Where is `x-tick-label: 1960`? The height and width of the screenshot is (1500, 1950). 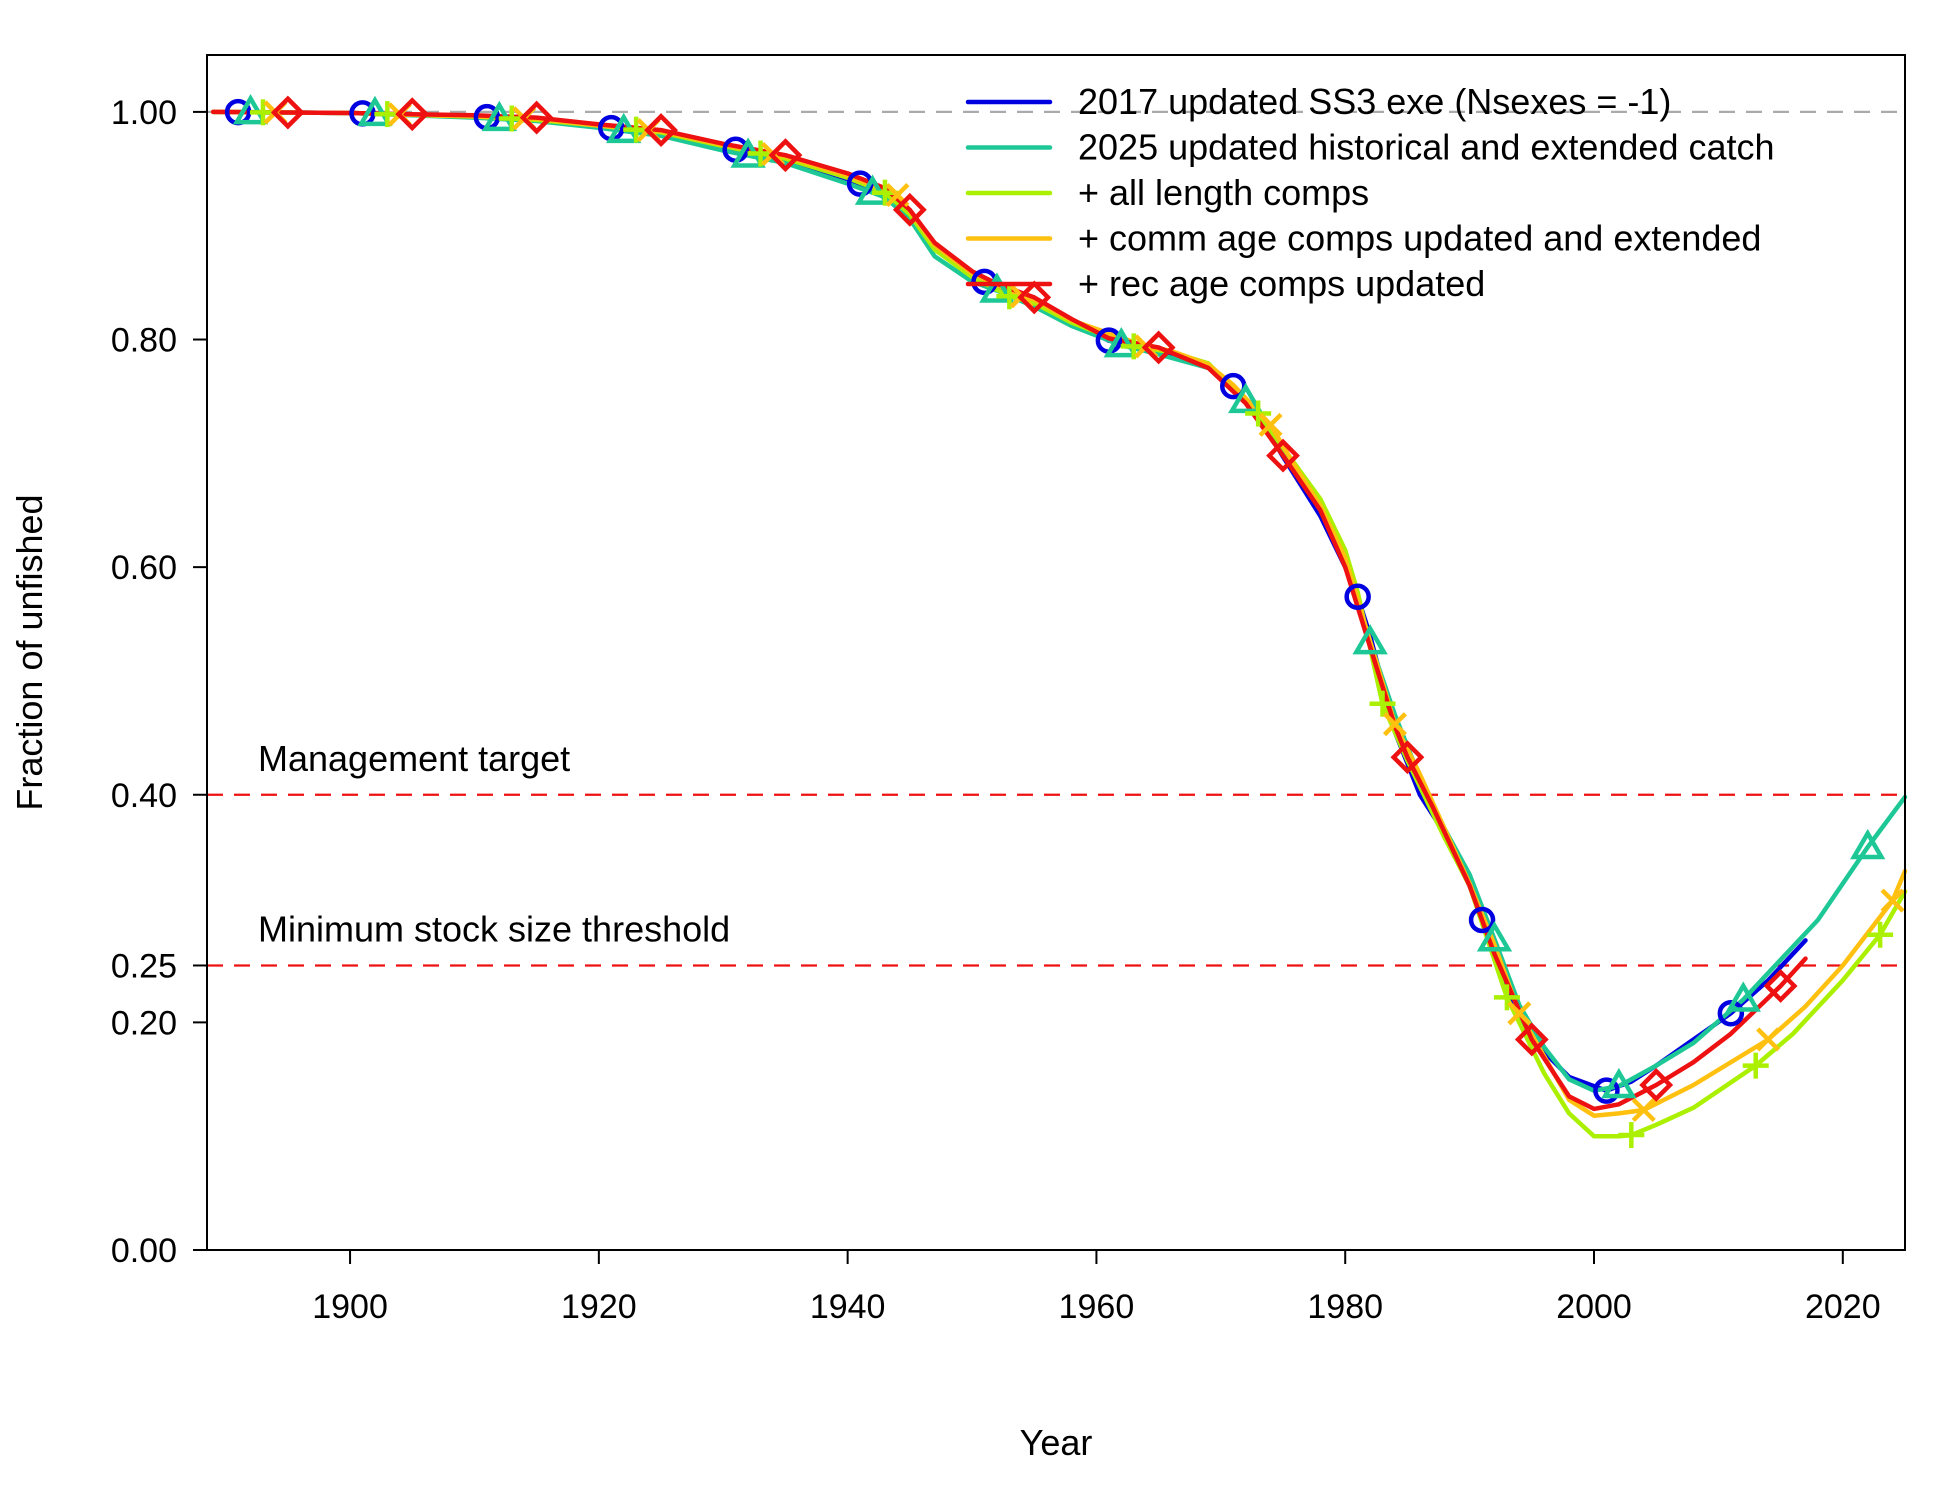 x-tick-label: 1960 is located at coordinates (1097, 1307).